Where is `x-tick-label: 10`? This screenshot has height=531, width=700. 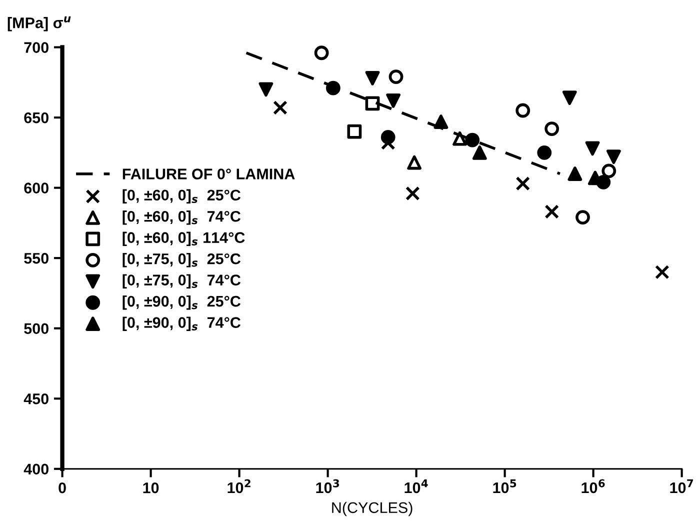 x-tick-label: 10 is located at coordinates (151, 488).